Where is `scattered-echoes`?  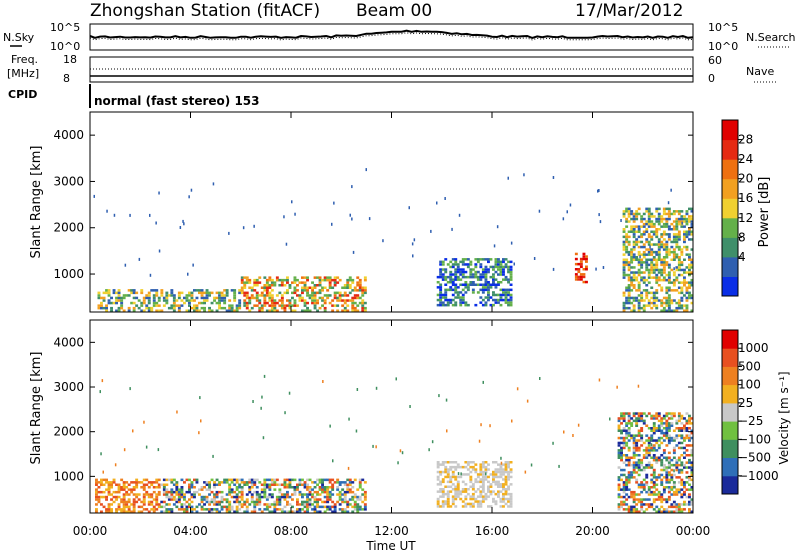
scattered-echoes is located at coordinates (388, 222).